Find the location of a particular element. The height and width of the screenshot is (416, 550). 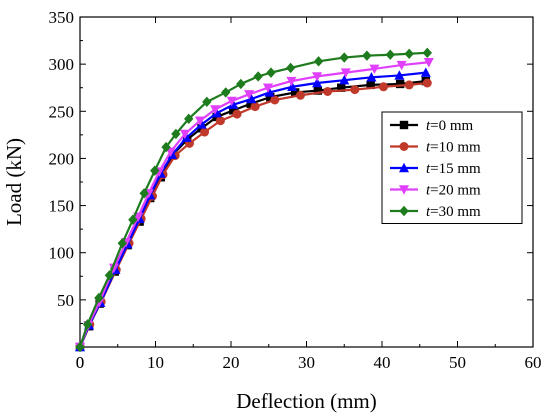

x-tick-label: 40 is located at coordinates (382, 362).